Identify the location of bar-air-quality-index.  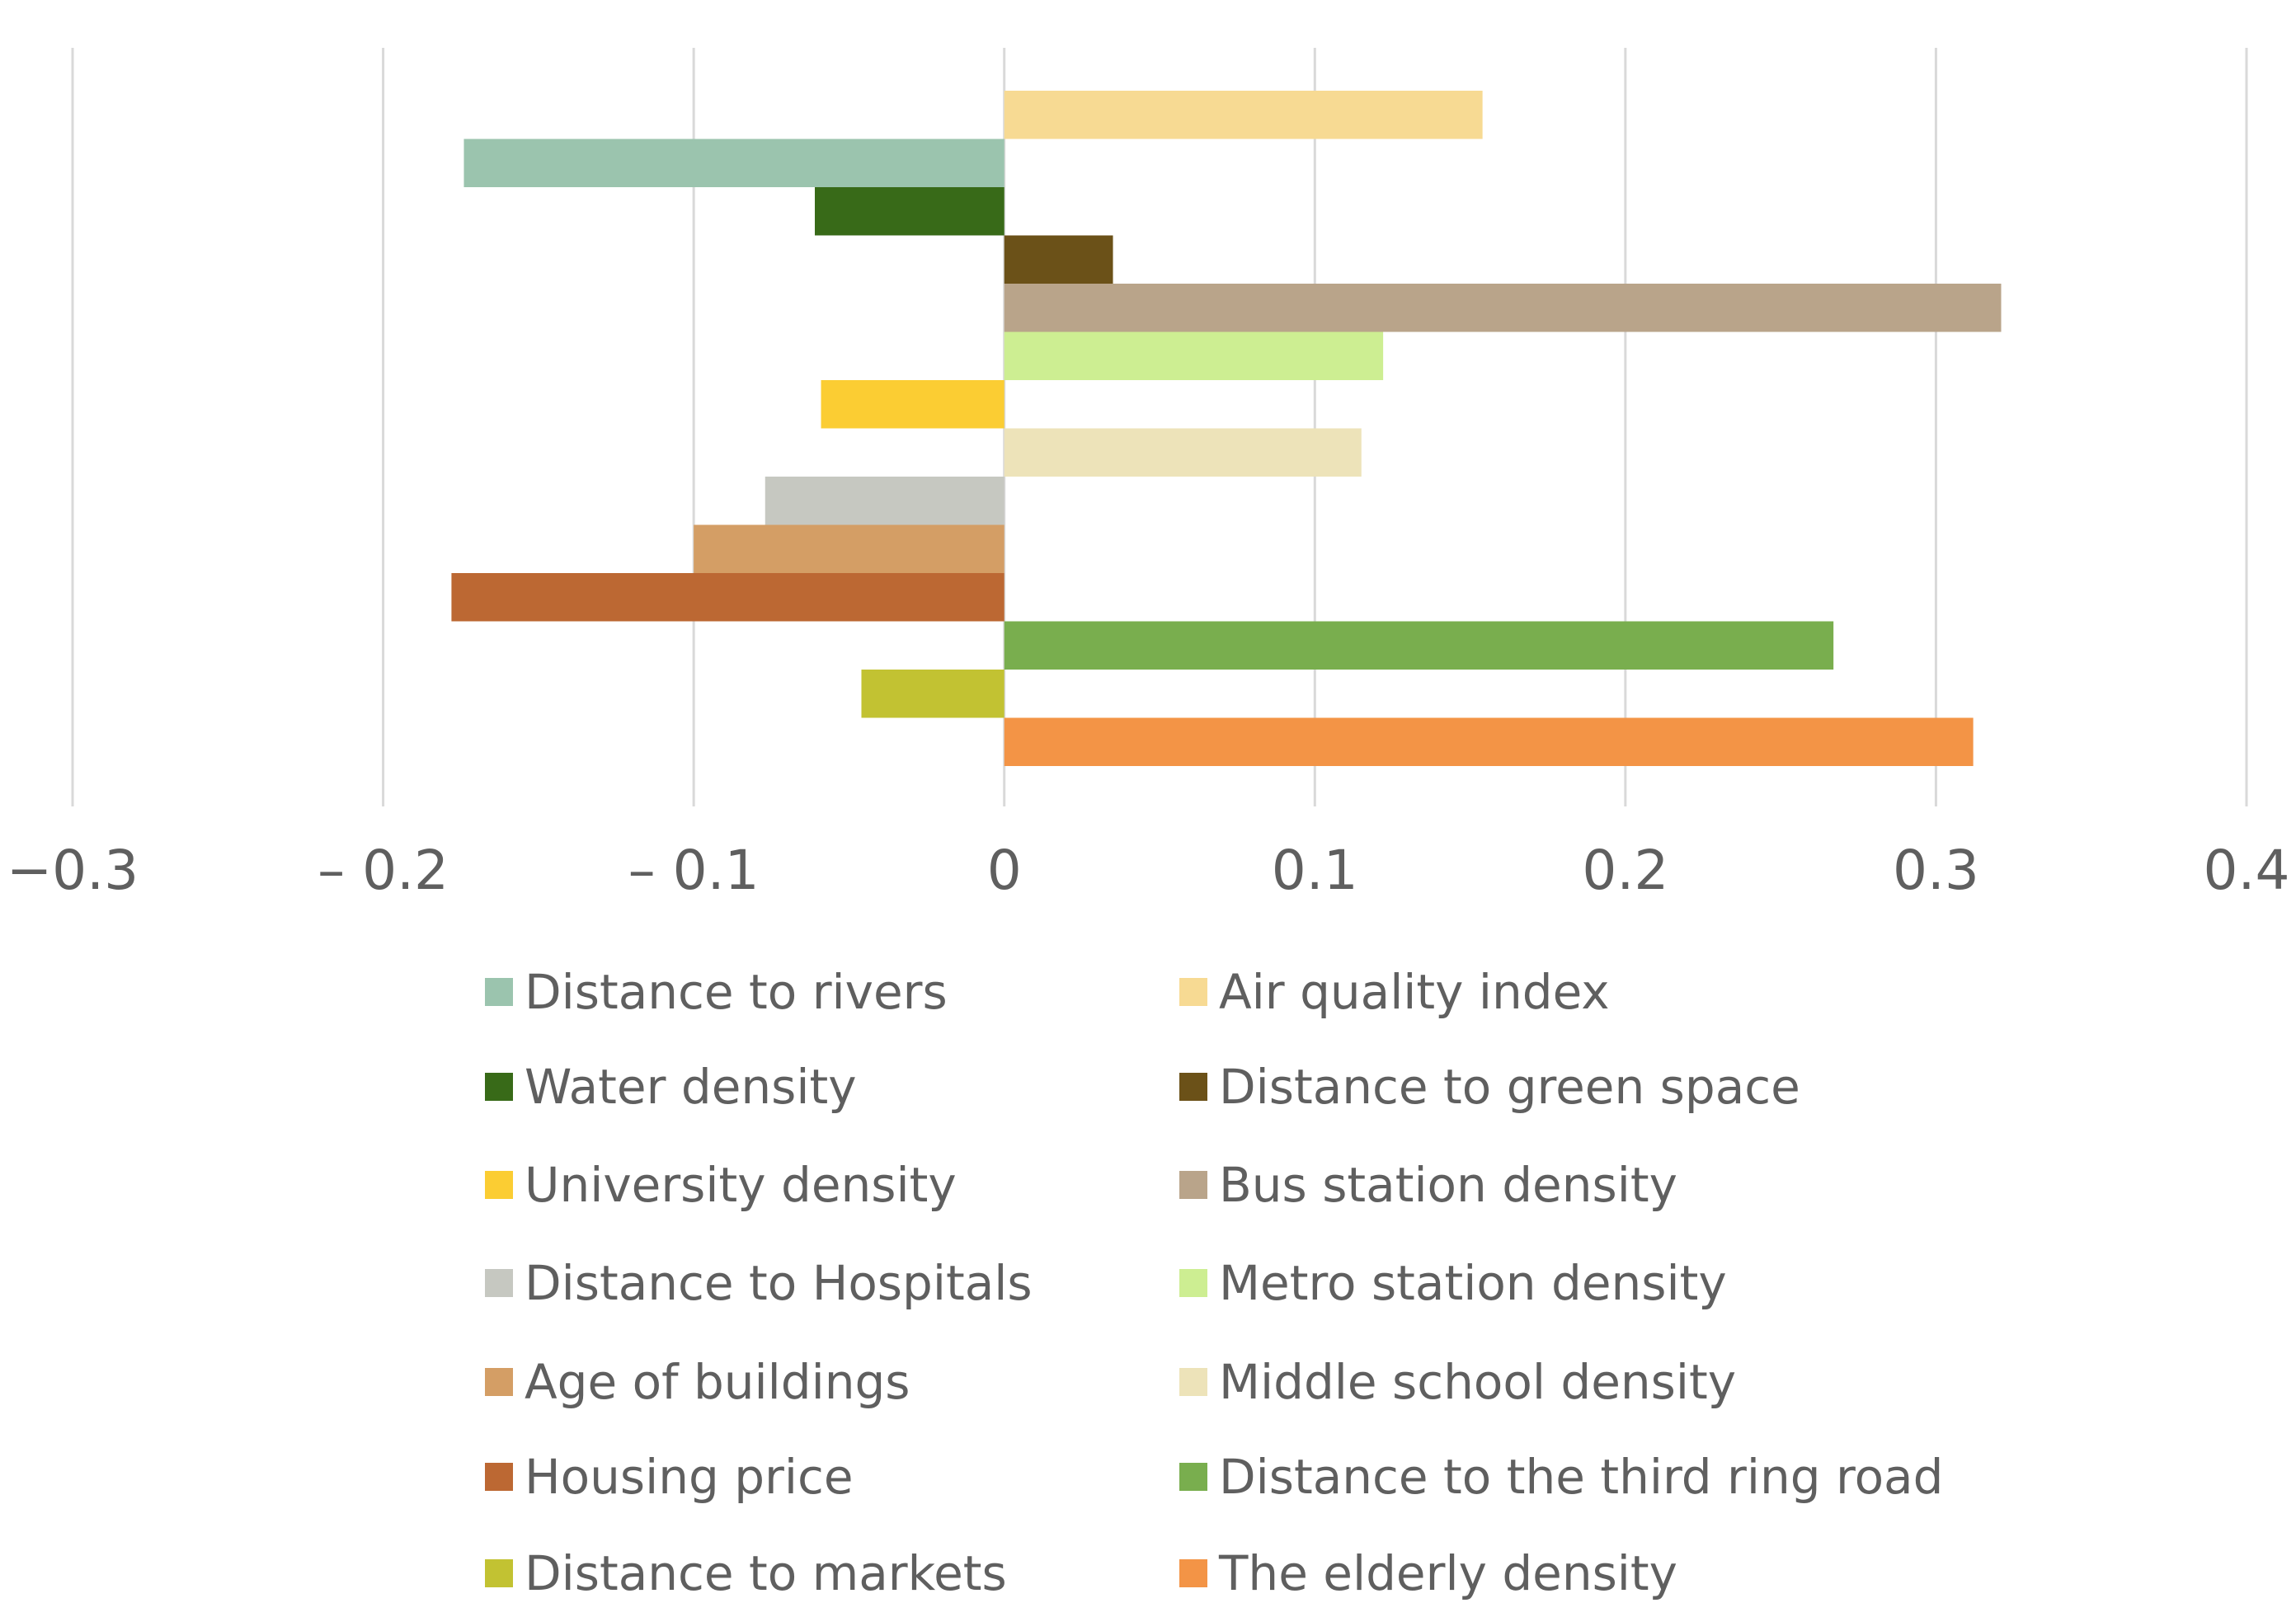
(1243, 115).